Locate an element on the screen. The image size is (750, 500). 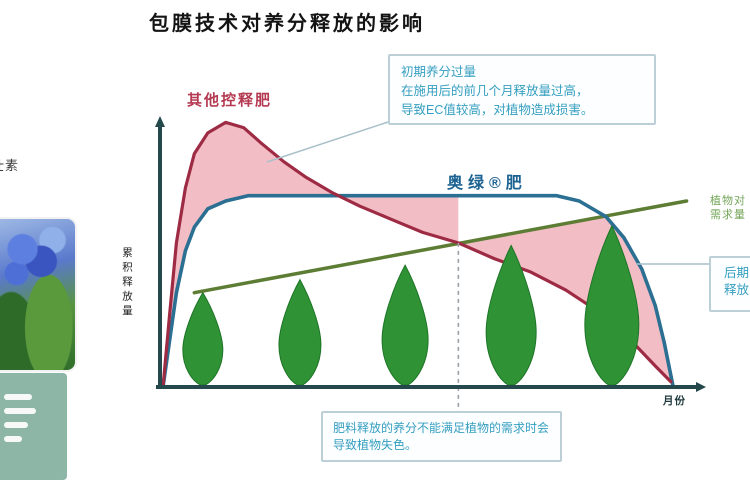
callout-late-release: 后期 释放 is located at coordinates (729, 284).